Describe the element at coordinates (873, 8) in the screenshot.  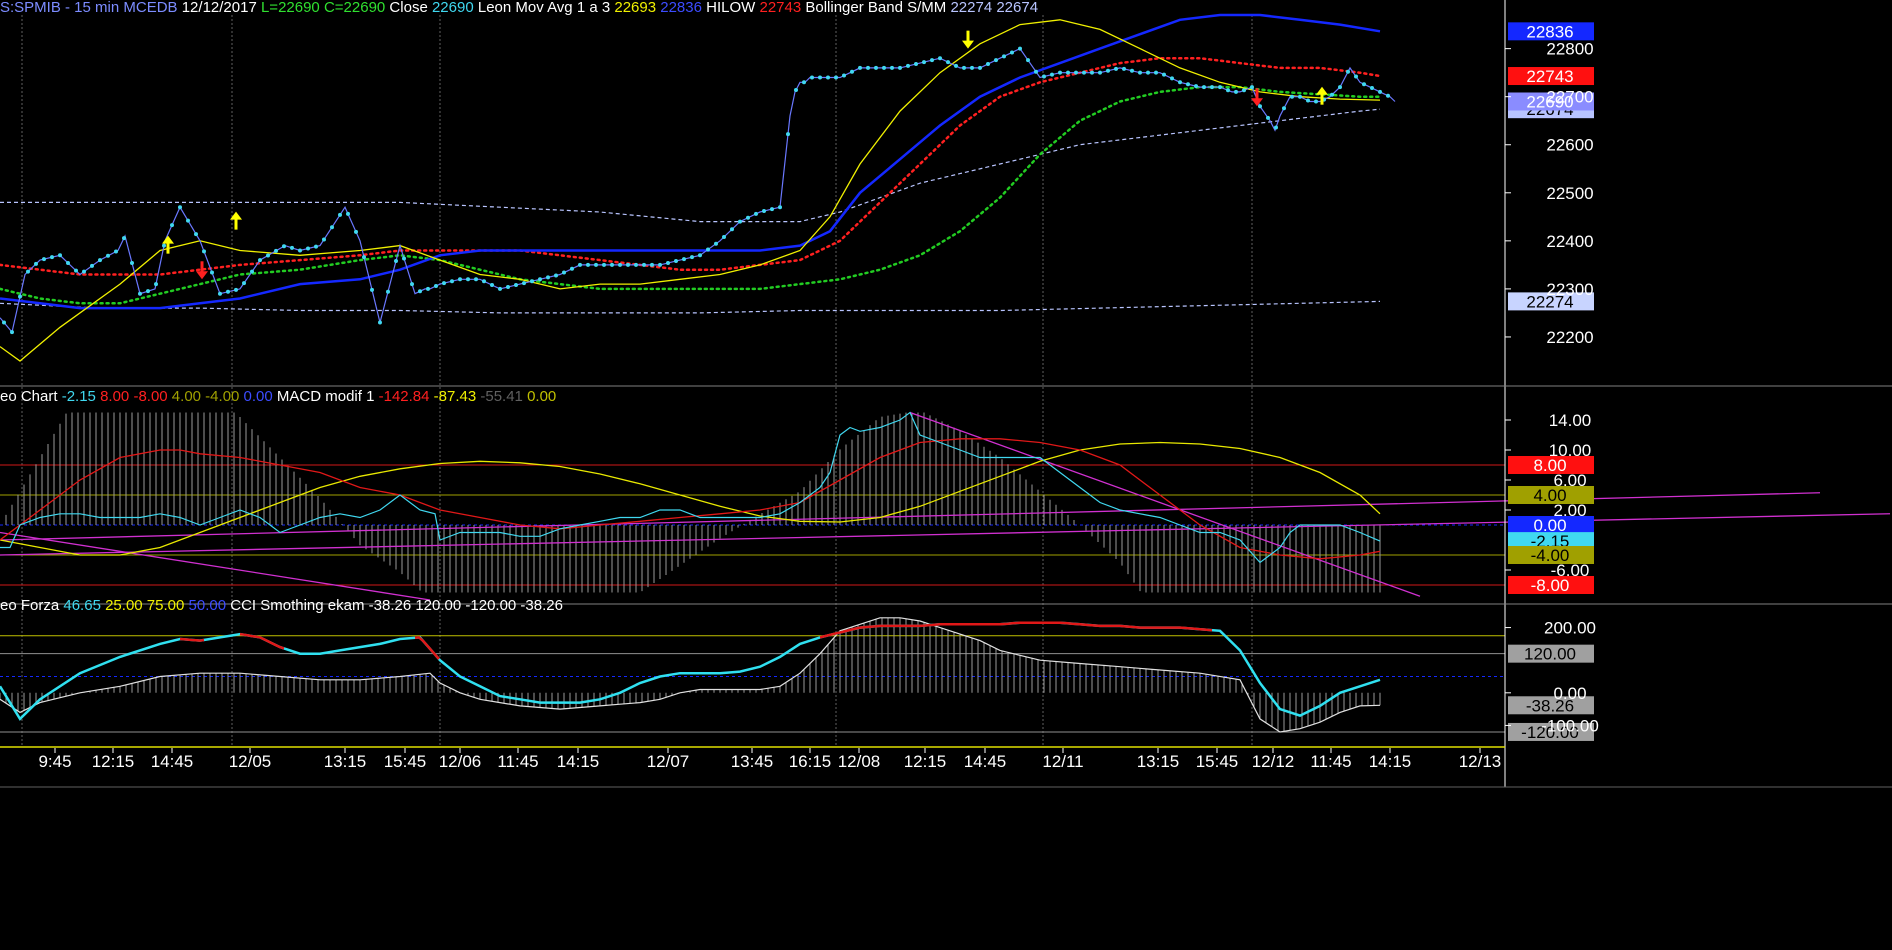
I see `legend-entry: Bollinger Band S/MM` at that location.